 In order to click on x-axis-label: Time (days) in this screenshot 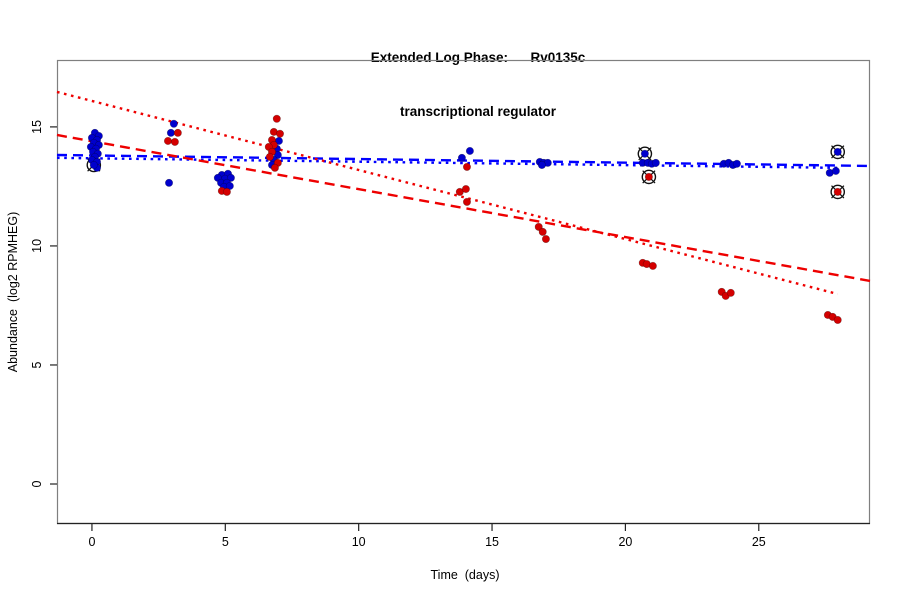, I will do `click(465, 575)`.